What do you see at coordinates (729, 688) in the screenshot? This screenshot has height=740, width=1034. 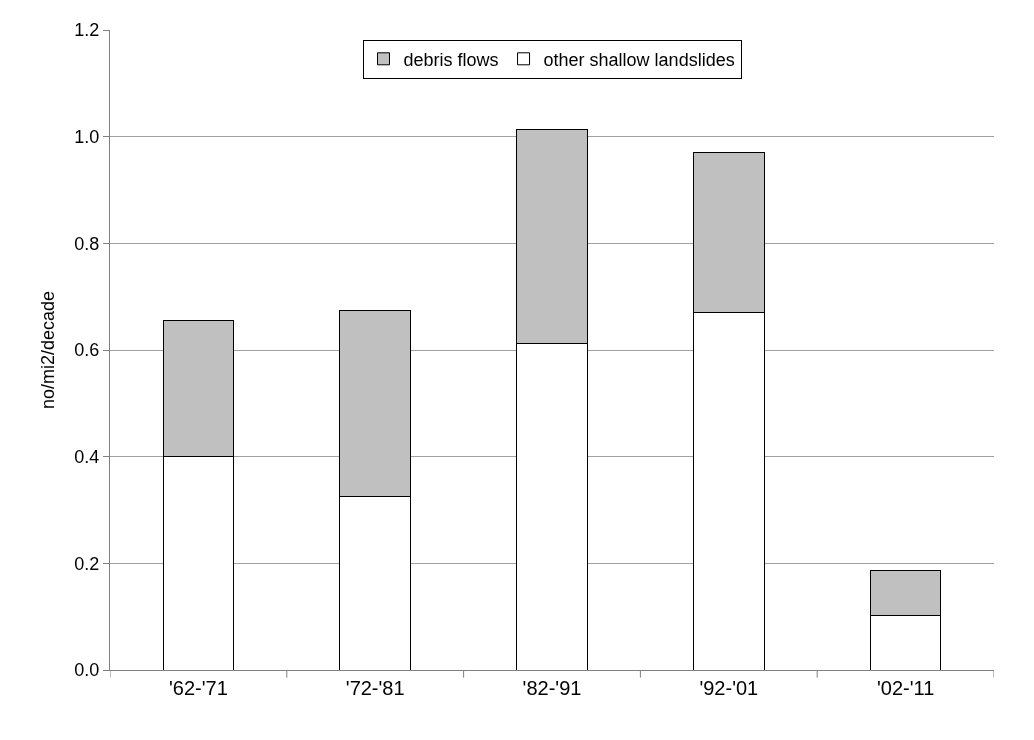 I see `x-tick-label: '92-'01` at bounding box center [729, 688].